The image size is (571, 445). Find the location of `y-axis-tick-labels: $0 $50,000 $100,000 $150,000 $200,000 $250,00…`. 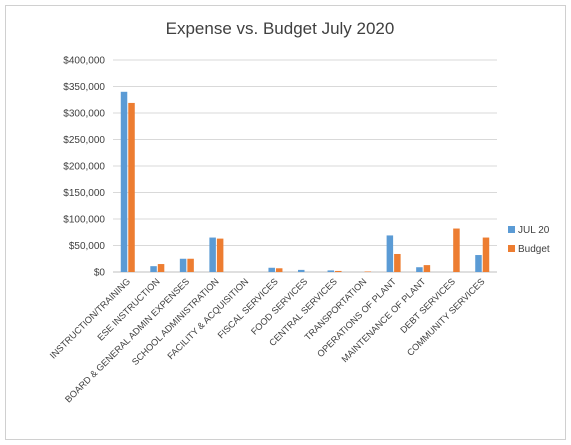

y-axis-tick-labels: $0 $50,000 $100,000 $150,000 $200,000 $250,00… is located at coordinates (84, 167).